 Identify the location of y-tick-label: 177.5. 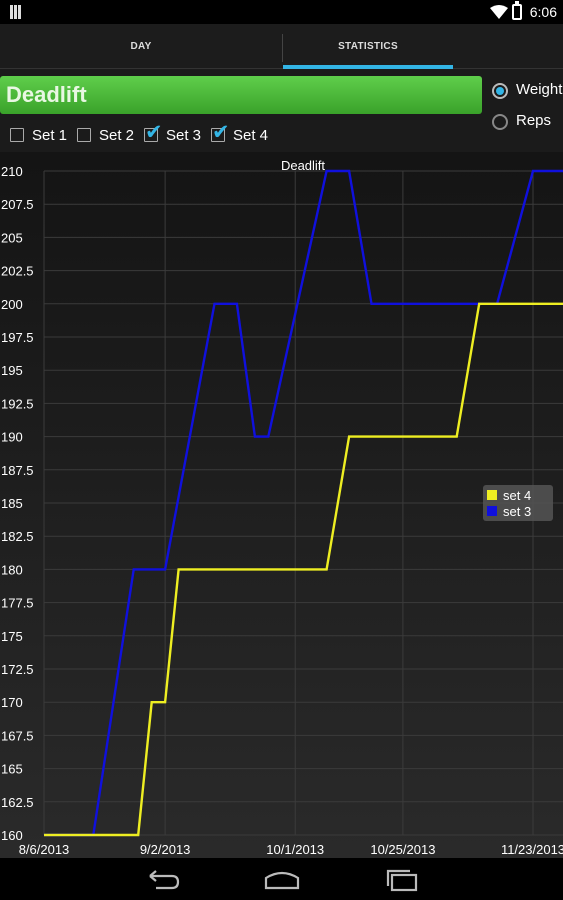
(17, 603).